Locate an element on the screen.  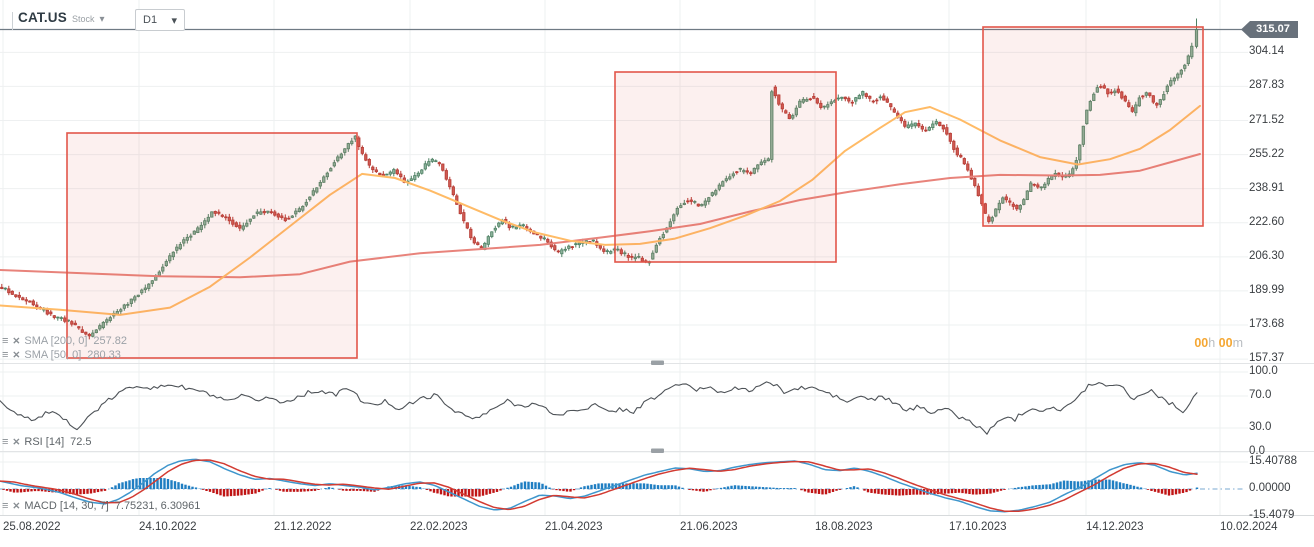
date-axis-label: 14.12.2023 is located at coordinates (1115, 527).